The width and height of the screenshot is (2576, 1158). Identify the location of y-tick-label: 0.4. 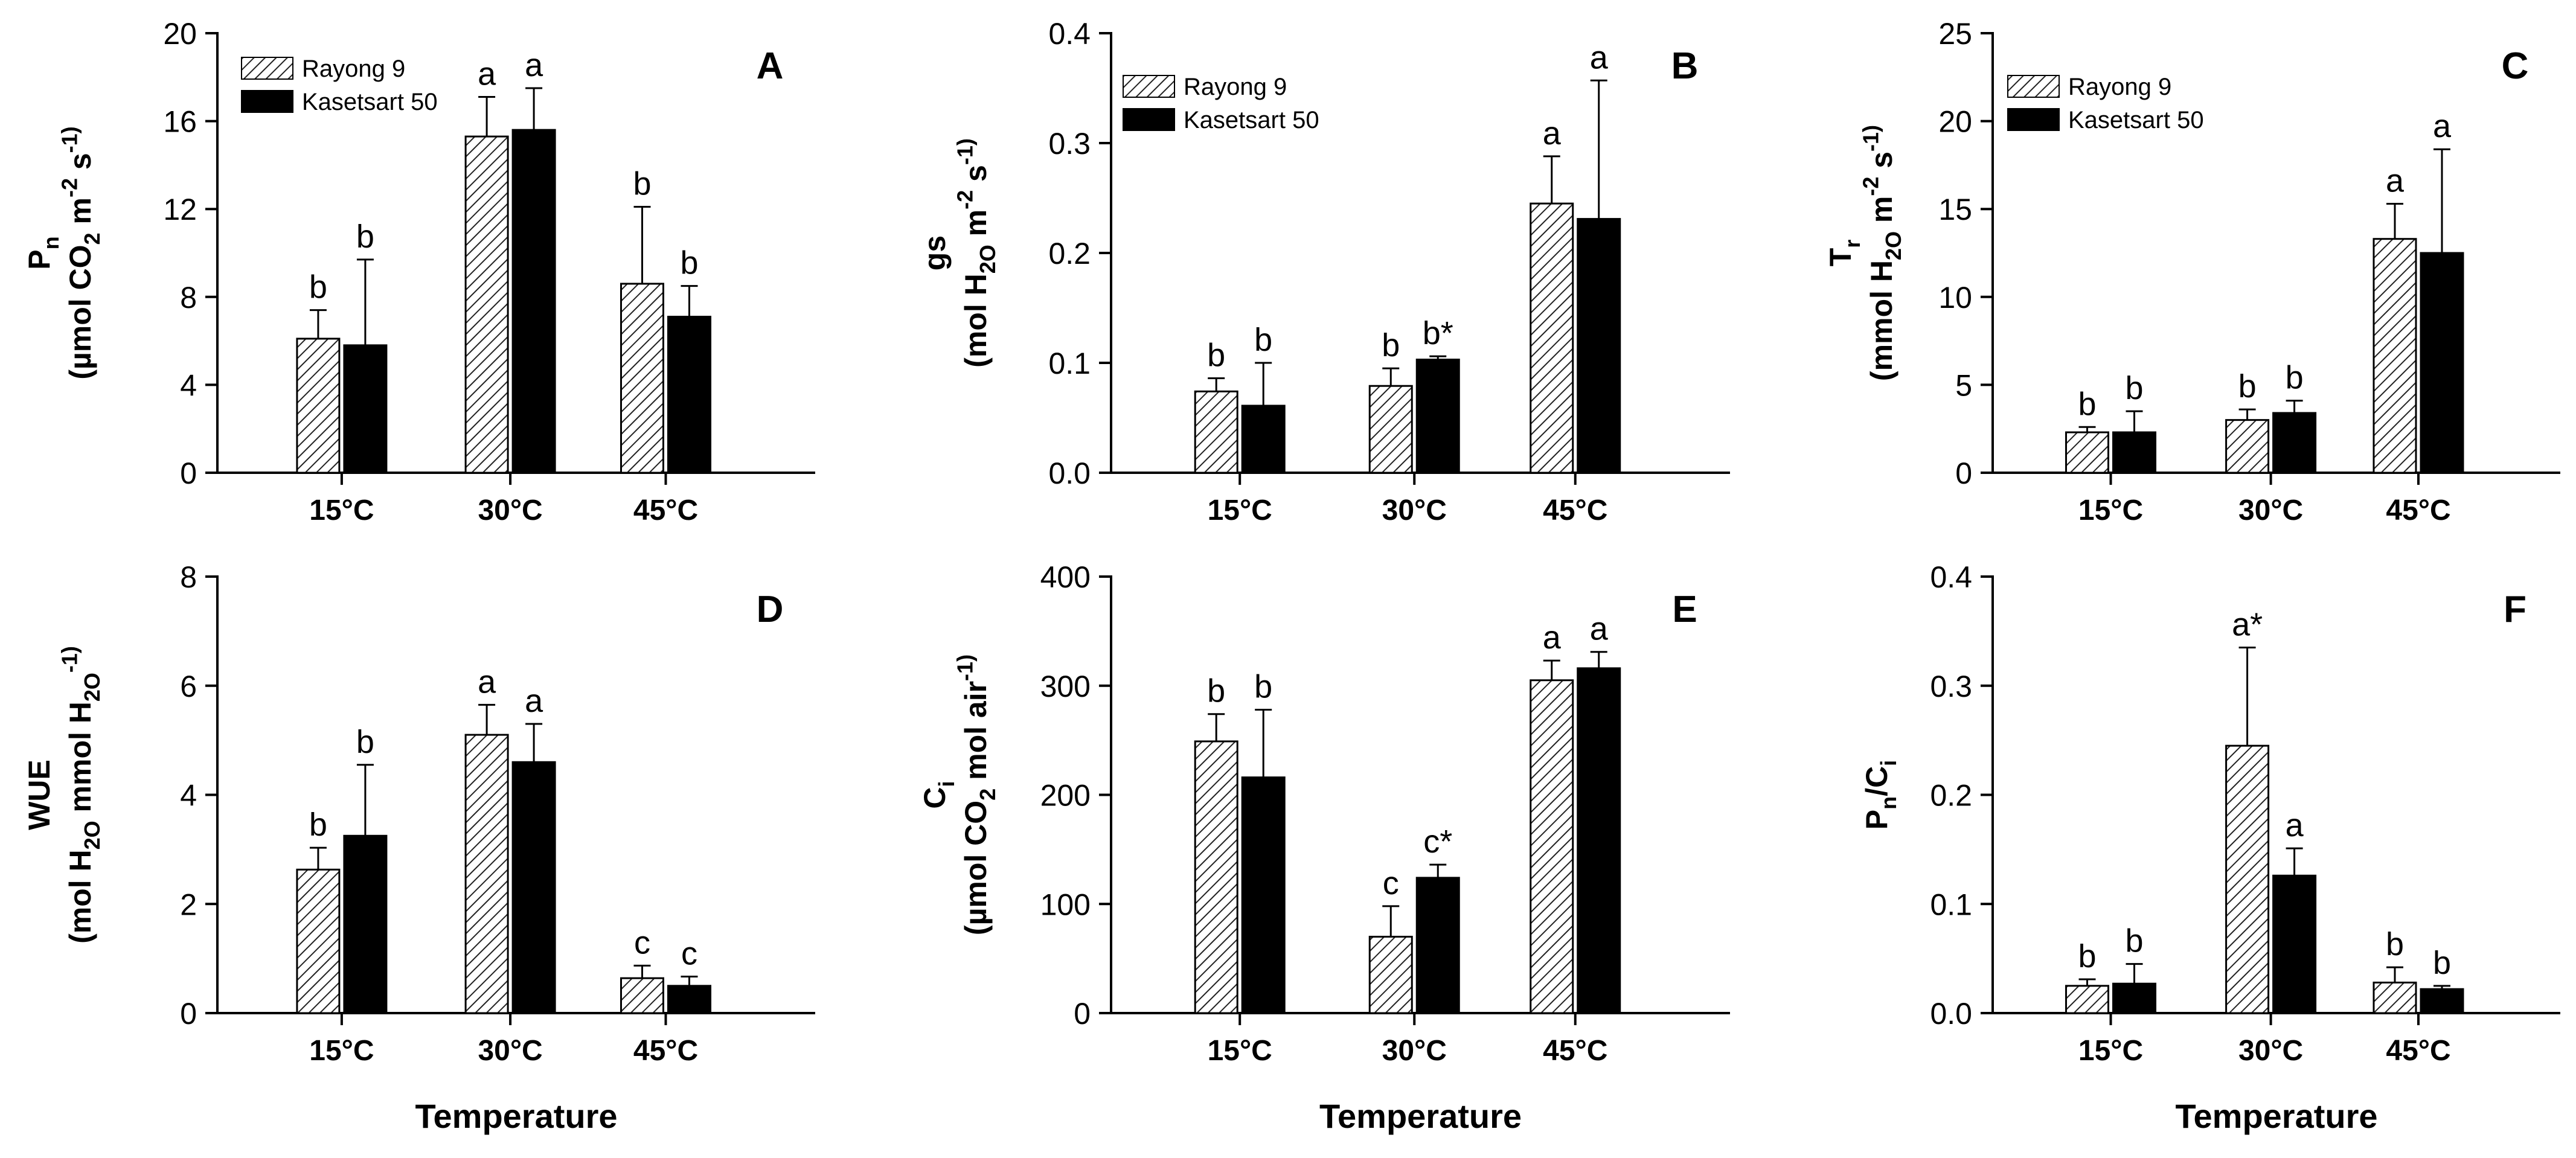
(1069, 34).